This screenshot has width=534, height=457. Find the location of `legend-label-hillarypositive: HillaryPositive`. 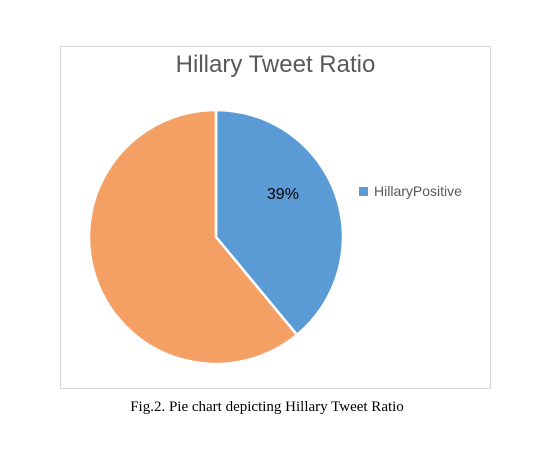

legend-label-hillarypositive: HillaryPositive is located at coordinates (418, 191).